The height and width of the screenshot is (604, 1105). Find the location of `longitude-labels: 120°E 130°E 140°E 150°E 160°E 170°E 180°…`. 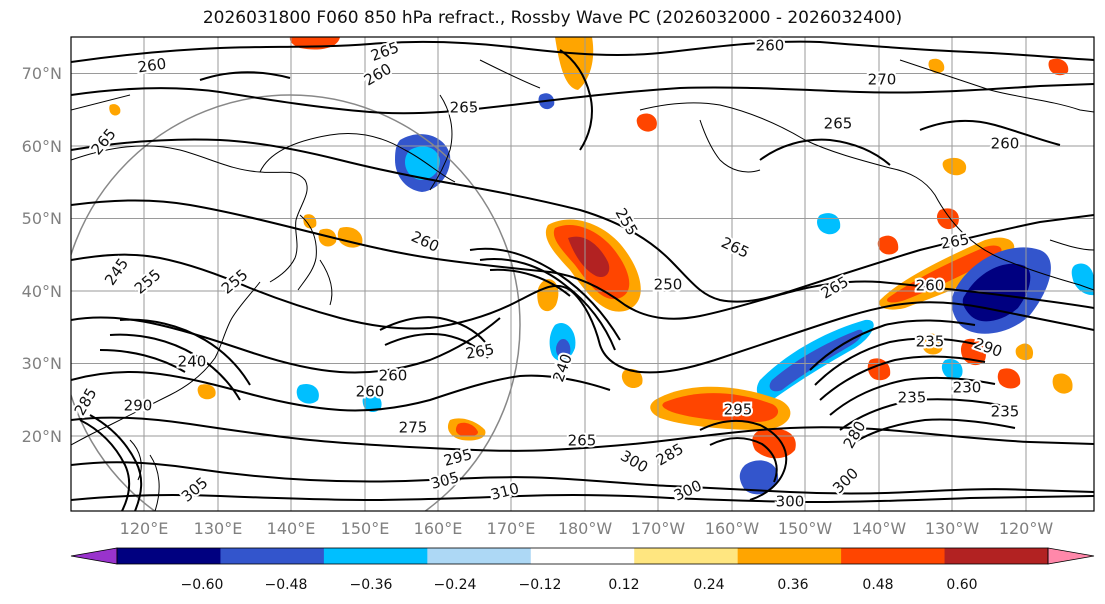

longitude-labels: 120°E 130°E 140°E 150°E 160°E 170°E 180°… is located at coordinates (587, 528).